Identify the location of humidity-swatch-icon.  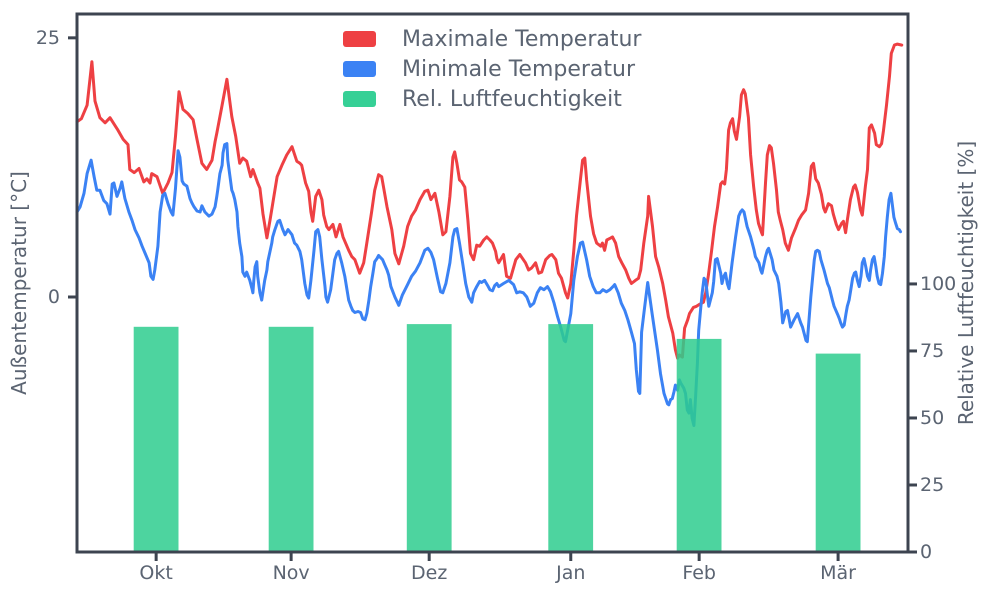
(359, 99).